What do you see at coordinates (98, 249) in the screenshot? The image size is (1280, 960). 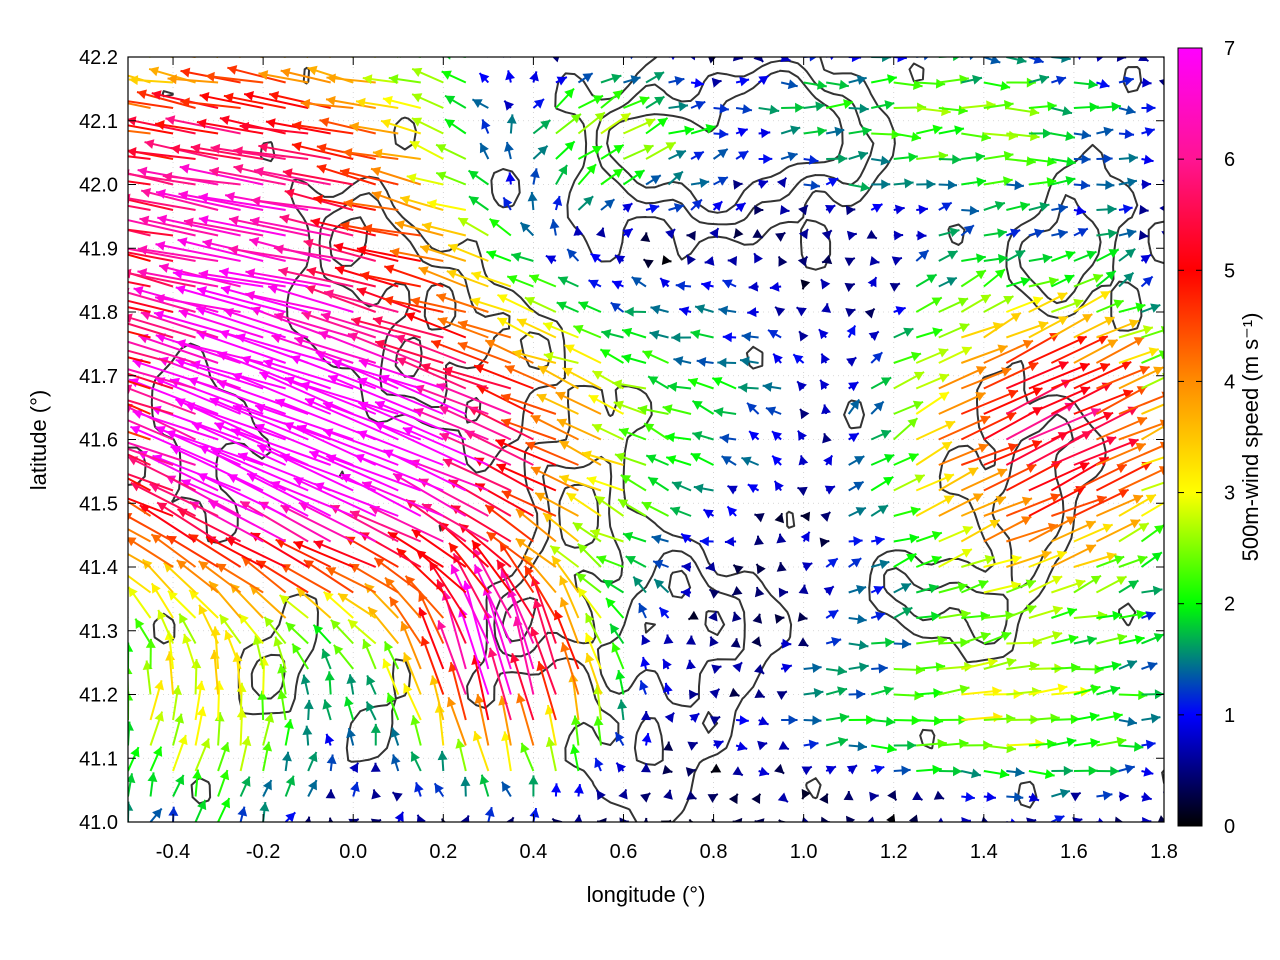 I see `y-tick-label: 41.9` at bounding box center [98, 249].